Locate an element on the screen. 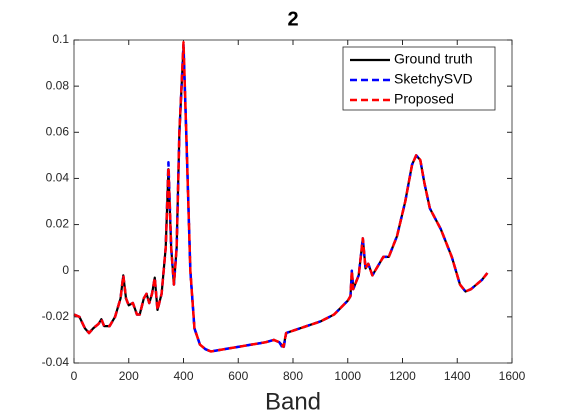 The width and height of the screenshot is (568, 419). x-tick-label: 200 is located at coordinates (129, 376).